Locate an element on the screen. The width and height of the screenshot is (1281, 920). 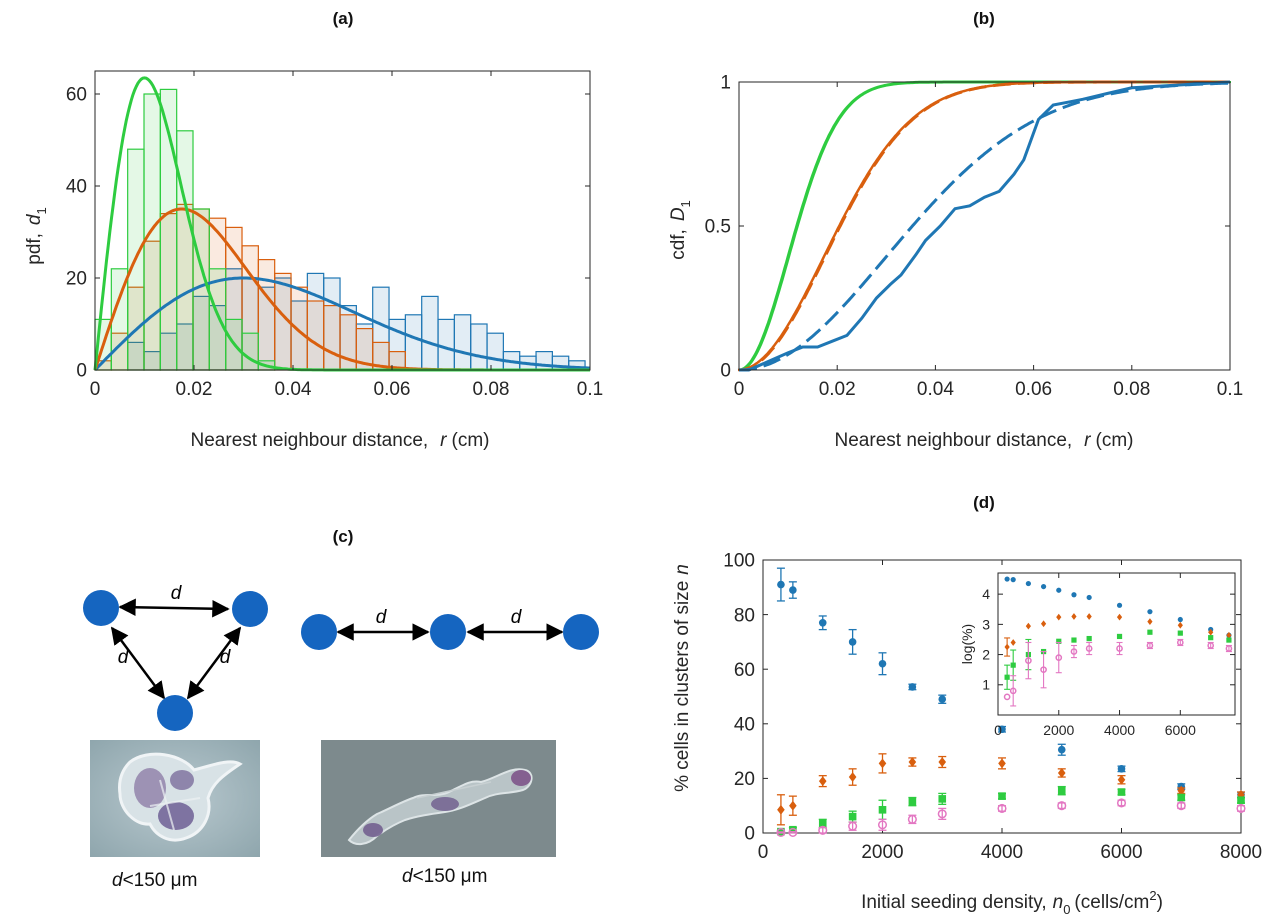
panel-a-ytick-label: 40 is located at coordinates (76, 187).